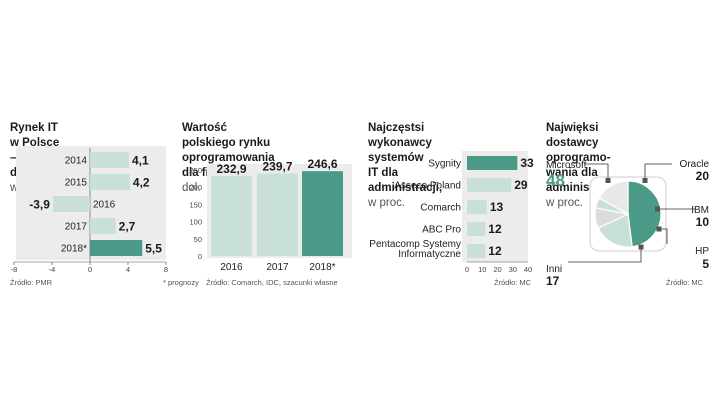 The width and height of the screenshot is (720, 405). I want to click on pie-label-name: HP, so click(702, 251).